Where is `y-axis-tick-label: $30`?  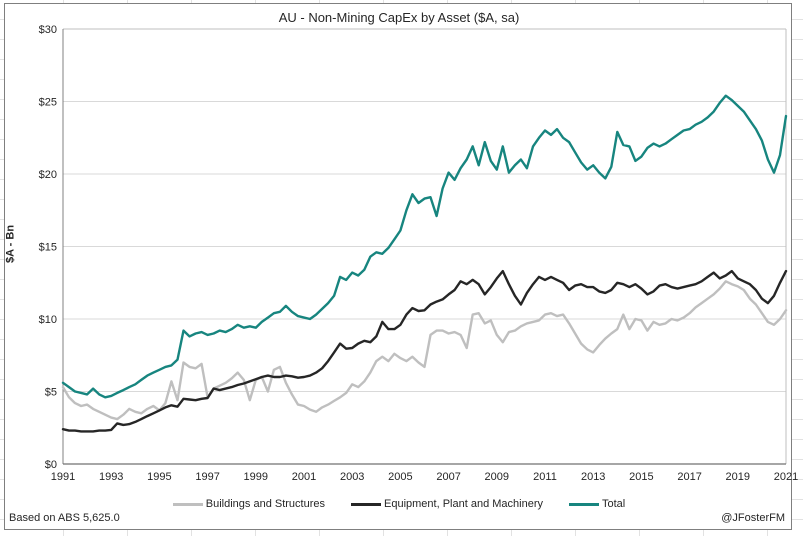
y-axis-tick-label: $30 is located at coordinates (48, 30).